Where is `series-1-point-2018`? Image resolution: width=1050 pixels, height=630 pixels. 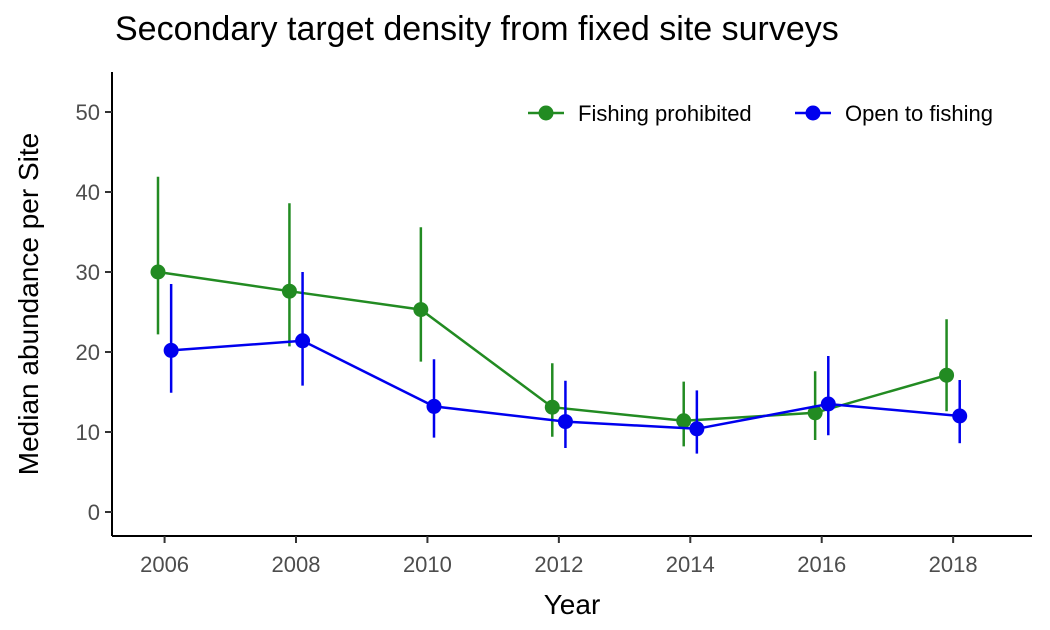 series-1-point-2018 is located at coordinates (960, 416).